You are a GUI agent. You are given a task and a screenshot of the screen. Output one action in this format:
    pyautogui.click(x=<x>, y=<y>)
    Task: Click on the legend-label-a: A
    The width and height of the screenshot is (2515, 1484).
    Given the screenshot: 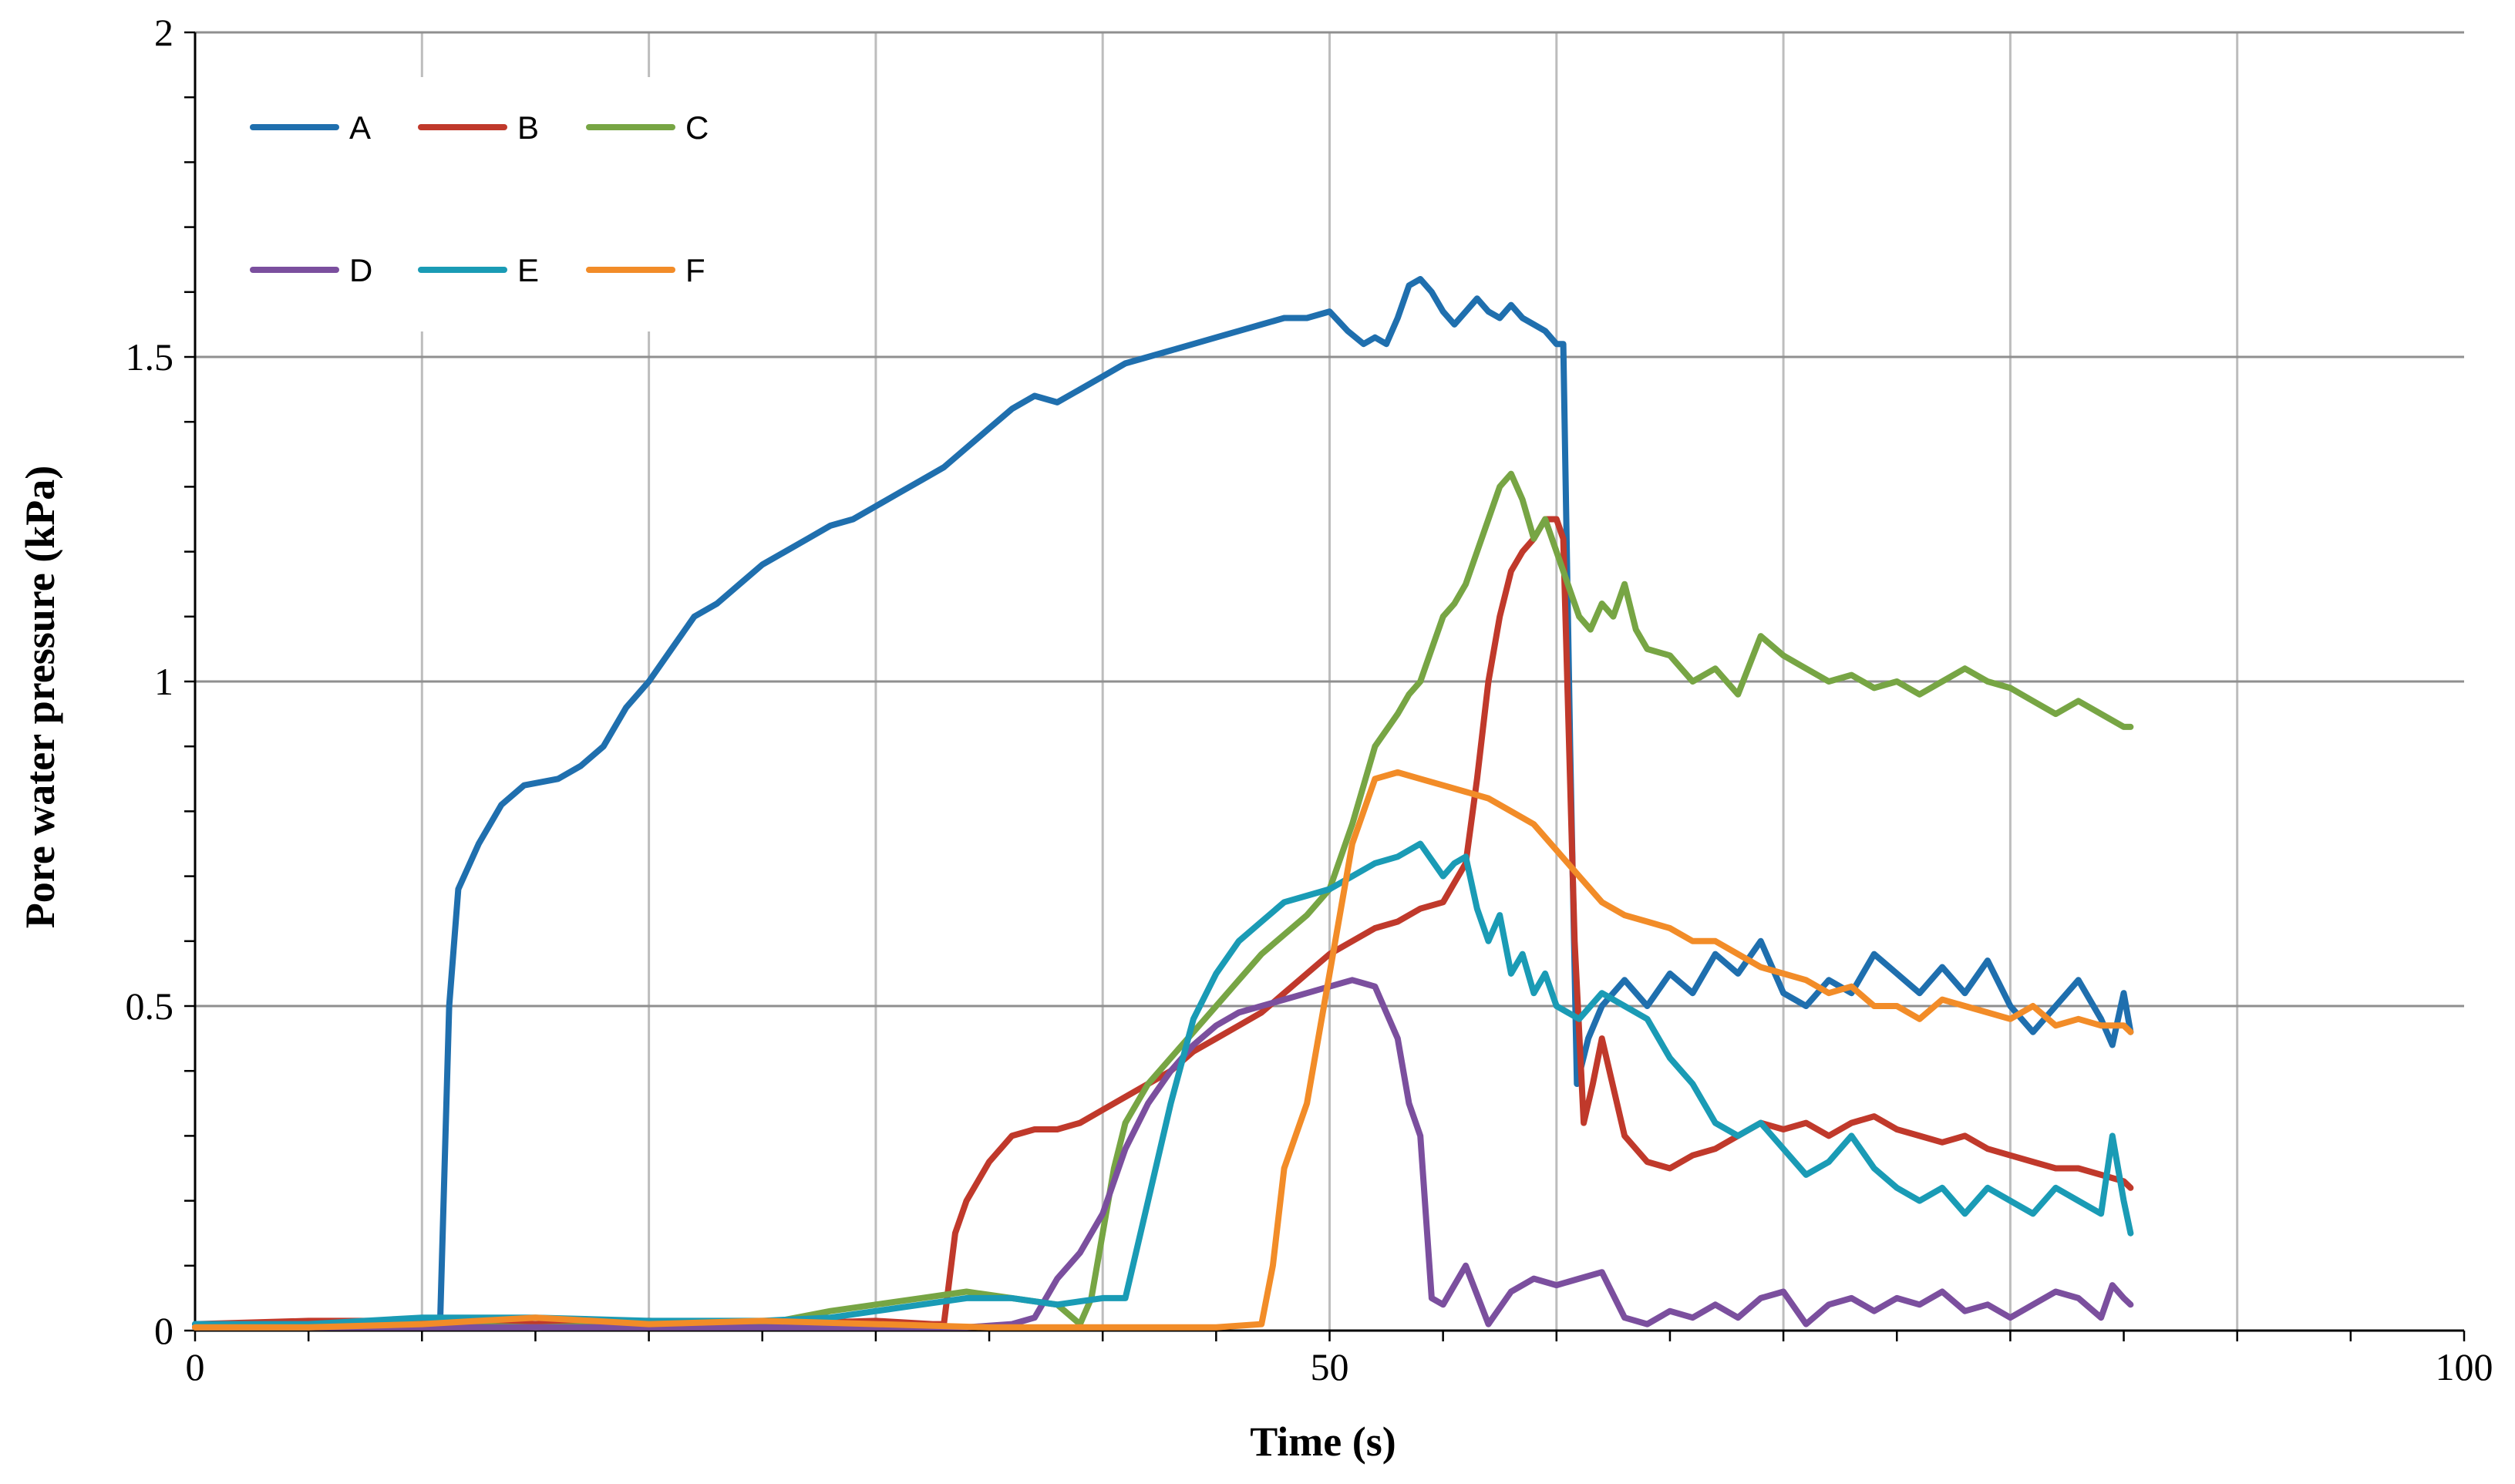 What is the action you would take?
    pyautogui.click(x=360, y=127)
    